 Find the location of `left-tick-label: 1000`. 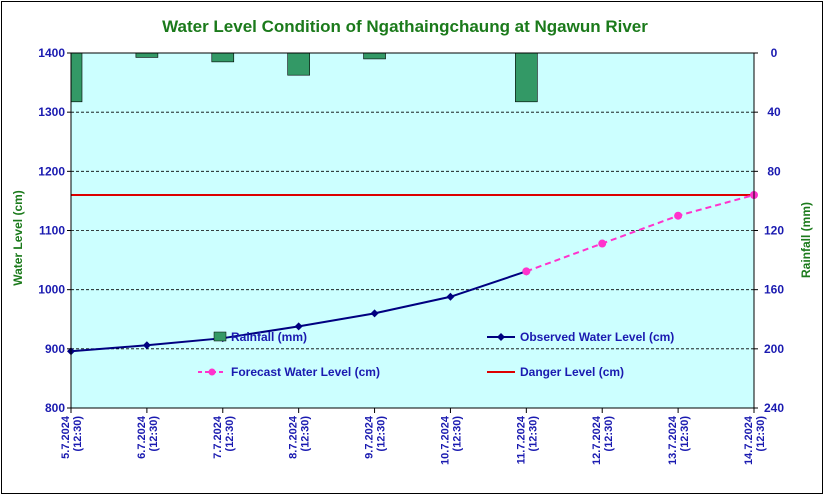

left-tick-label: 1000 is located at coordinates (51, 290).